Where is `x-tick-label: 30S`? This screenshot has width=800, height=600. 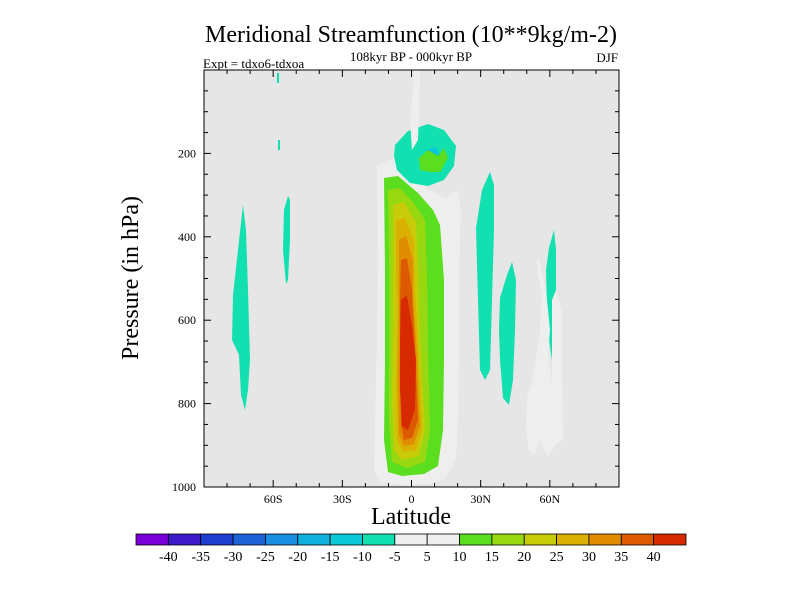 x-tick-label: 30S is located at coordinates (342, 499).